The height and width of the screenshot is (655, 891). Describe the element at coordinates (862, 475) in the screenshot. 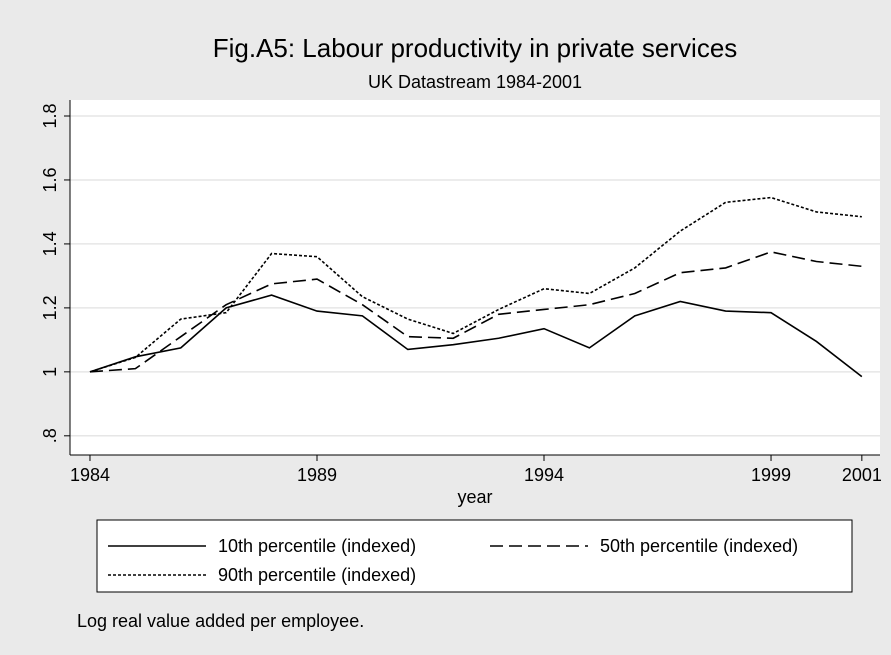

I see `x-tick-label: 2001` at that location.